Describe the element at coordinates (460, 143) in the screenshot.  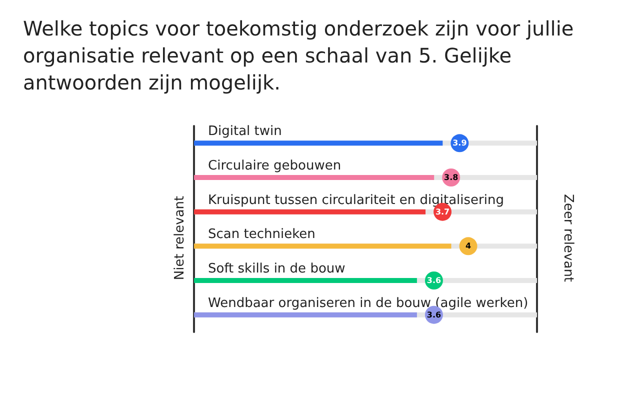
I see `data-label: 3.9` at that location.